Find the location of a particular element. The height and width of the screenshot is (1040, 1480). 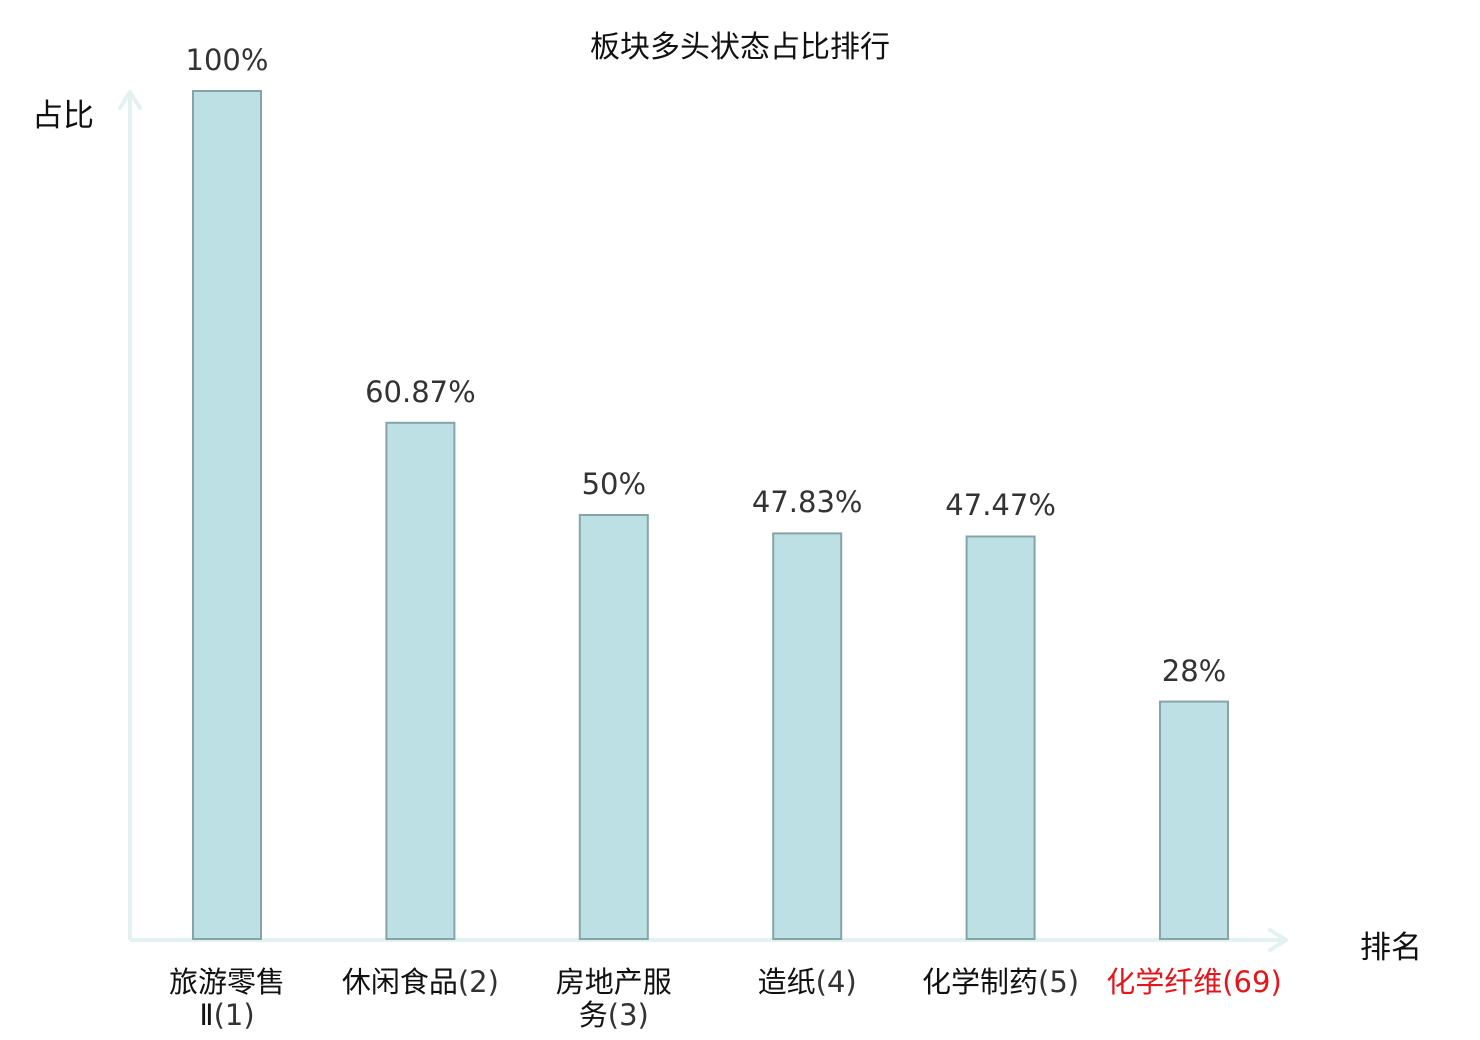

bar-value-label-6: 28% is located at coordinates (1194, 670).